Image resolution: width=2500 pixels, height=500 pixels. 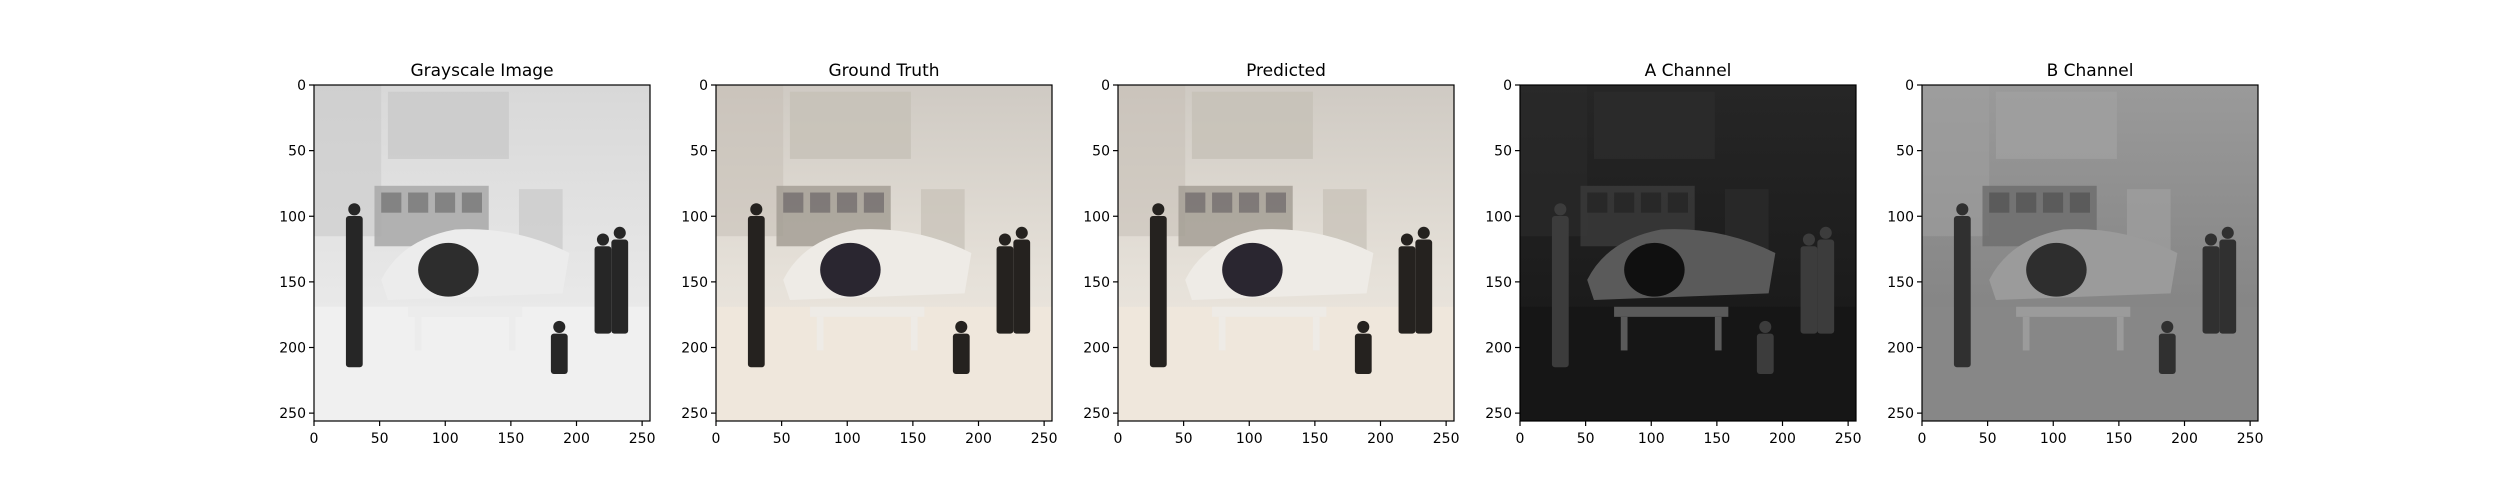 What do you see at coordinates (1717, 439) in the screenshot?
I see `x-tick-label-a-channel-150: 150` at bounding box center [1717, 439].